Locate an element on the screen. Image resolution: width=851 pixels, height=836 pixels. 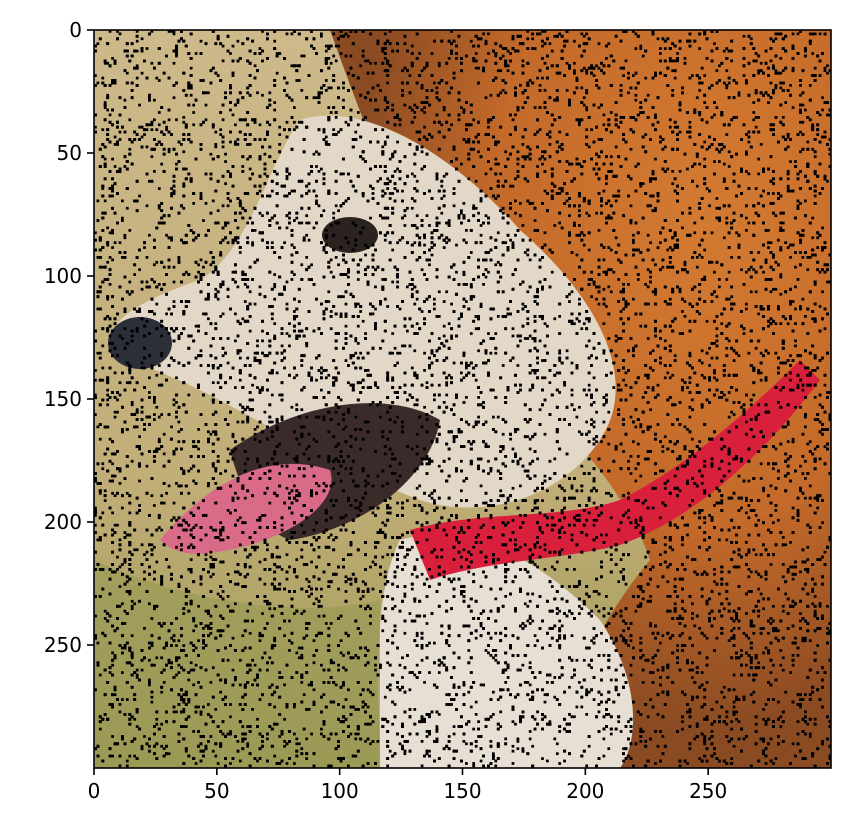
x-tick-label: 50 is located at coordinates (216, 791).